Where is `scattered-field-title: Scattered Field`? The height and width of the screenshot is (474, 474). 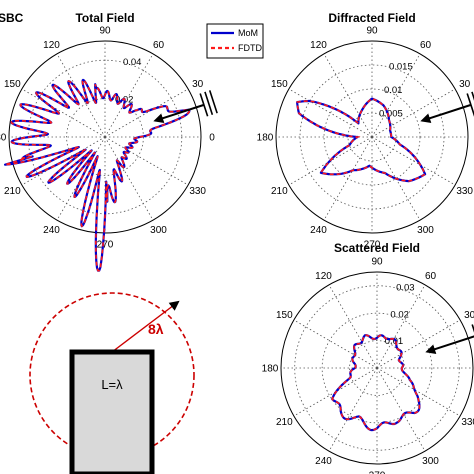 scattered-field-title: Scattered Field is located at coordinates (377, 248).